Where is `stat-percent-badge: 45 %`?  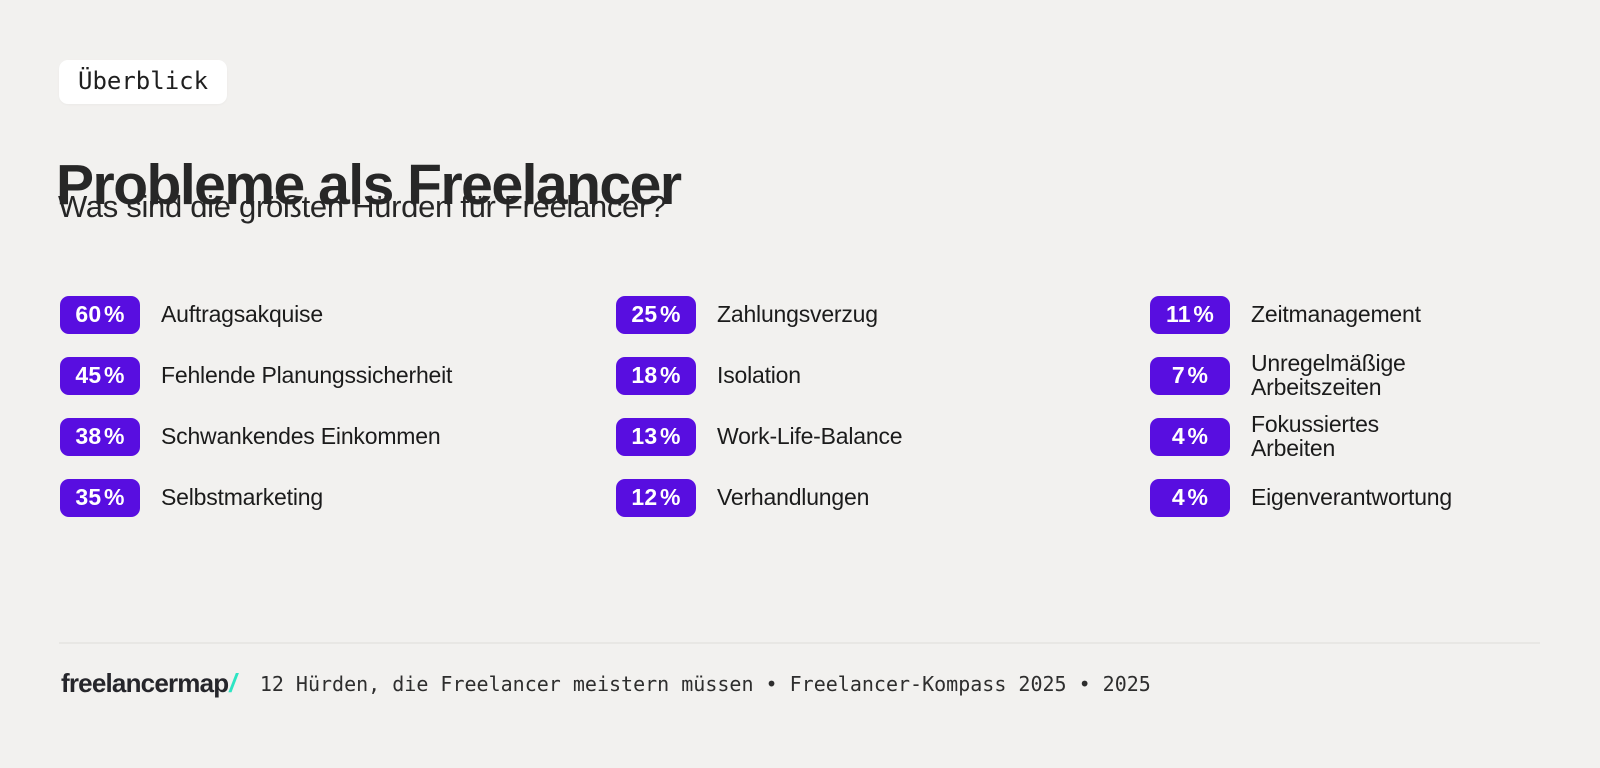
stat-percent-badge: 45 % is located at coordinates (100, 375).